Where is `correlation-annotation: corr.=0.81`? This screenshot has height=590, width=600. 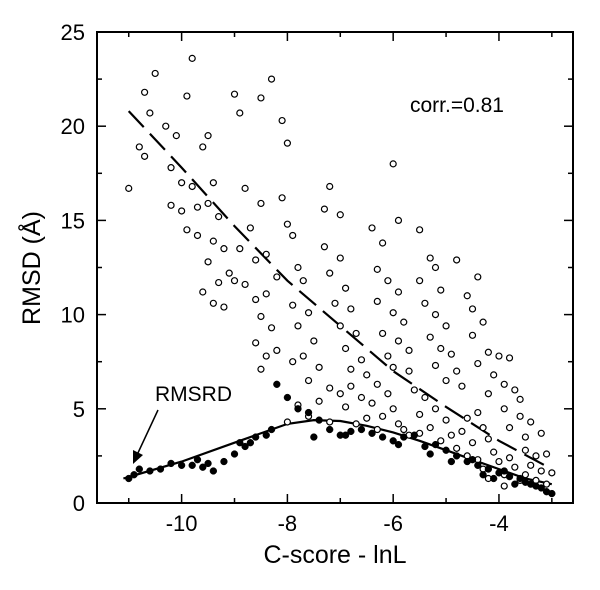
correlation-annotation: corr.=0.81 is located at coordinates (457, 105).